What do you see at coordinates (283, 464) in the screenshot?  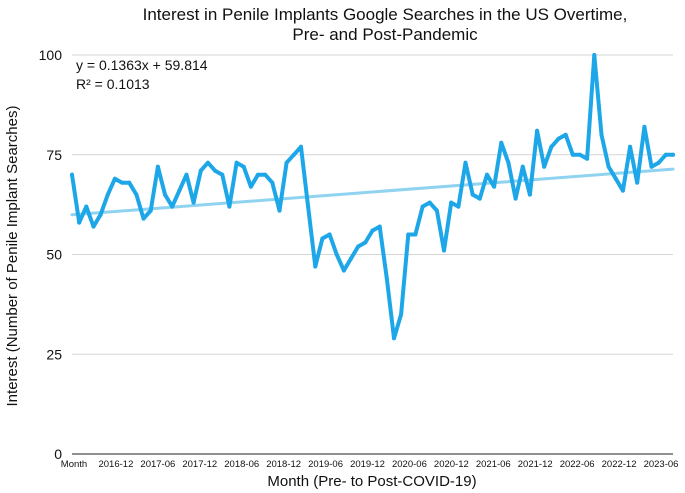 I see `x-tick-label: 2018-12` at bounding box center [283, 464].